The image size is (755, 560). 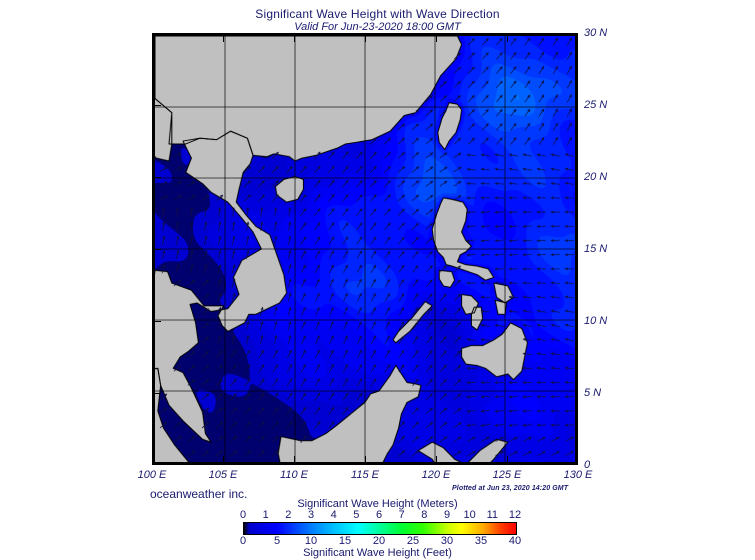 I want to click on colorbar-tick-meters: 7, so click(x=401, y=515).